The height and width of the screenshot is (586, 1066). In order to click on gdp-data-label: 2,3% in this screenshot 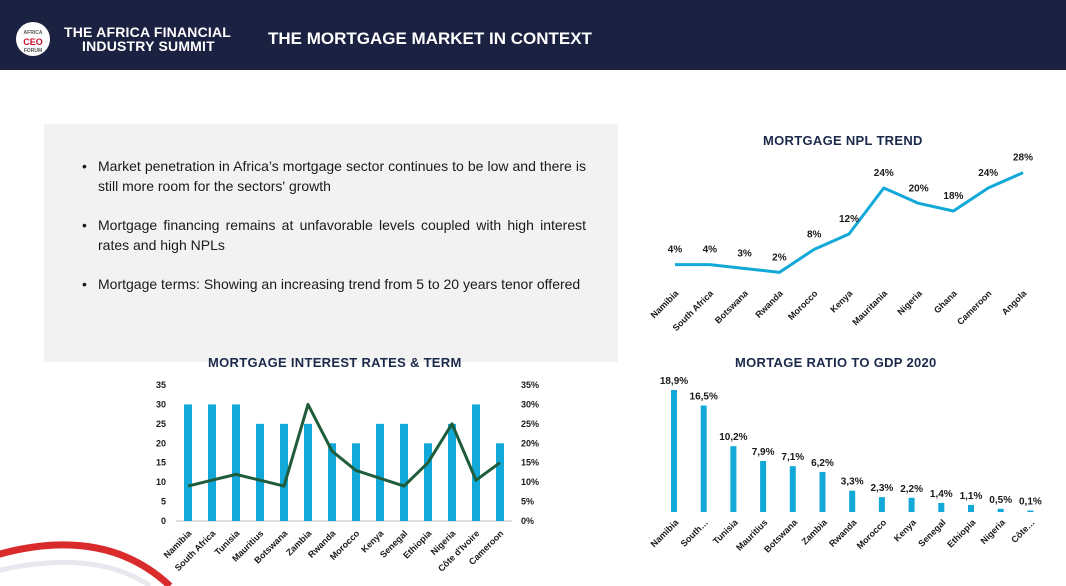, I will do `click(882, 488)`.